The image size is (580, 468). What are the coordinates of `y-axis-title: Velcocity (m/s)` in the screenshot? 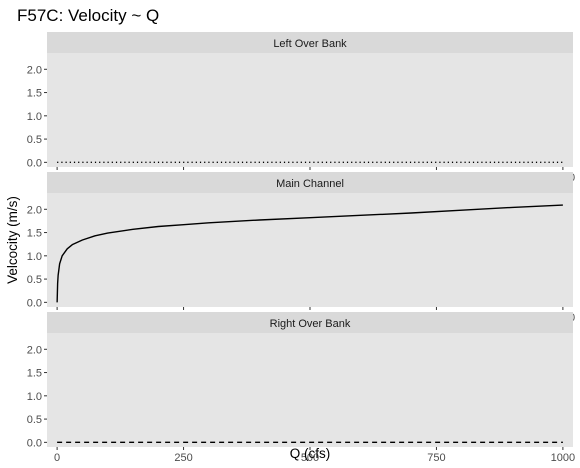 It's located at (12, 240).